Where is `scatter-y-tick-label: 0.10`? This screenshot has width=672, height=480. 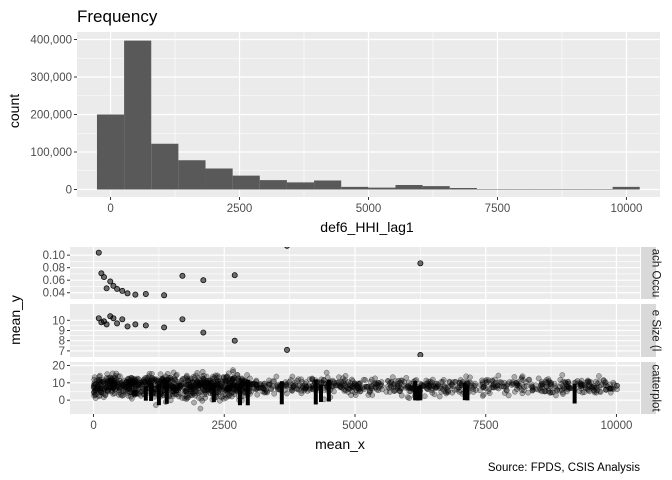
scatter-y-tick-label: 0.10 is located at coordinates (54, 256).